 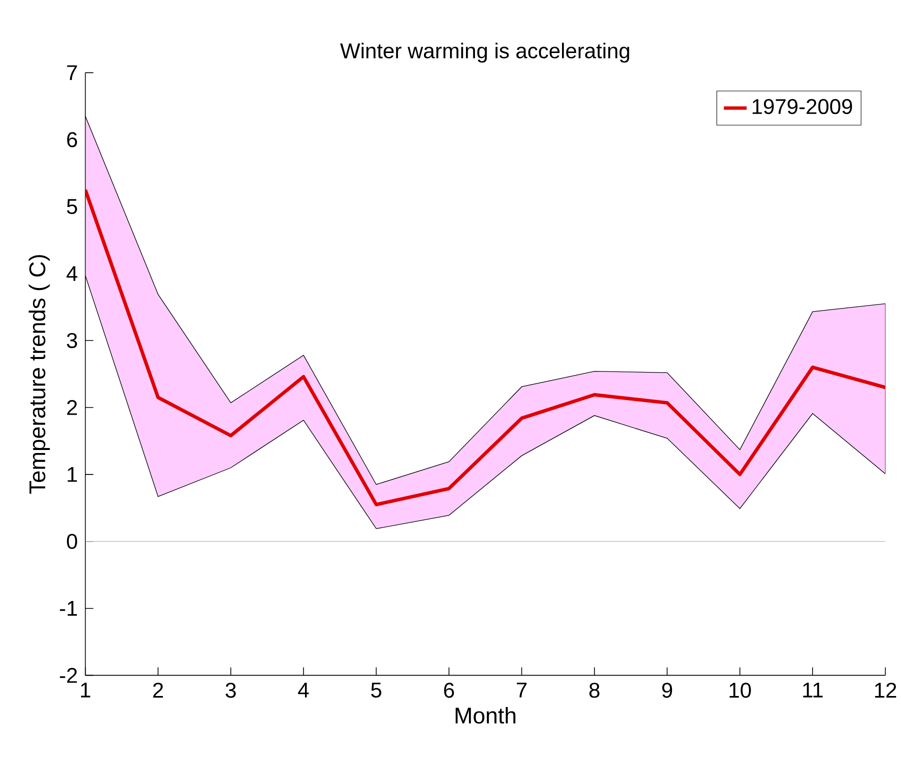 I want to click on x-axis-title: Month, so click(x=486, y=715).